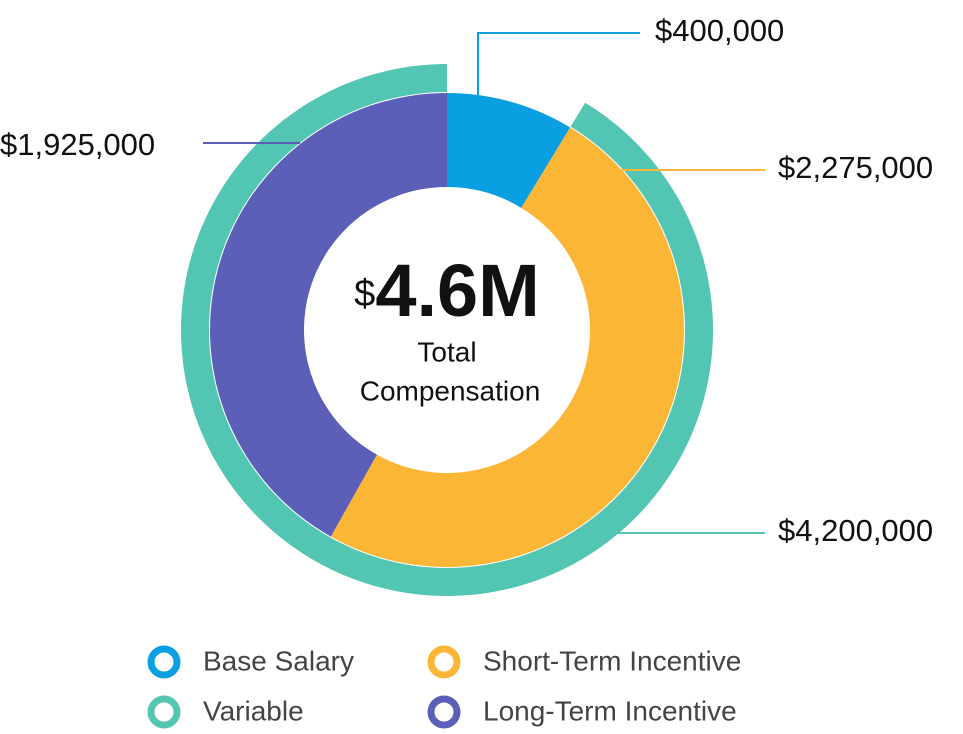 The width and height of the screenshot is (963, 734). Describe the element at coordinates (855, 167) in the screenshot. I see `value-label: $2,275,000` at that location.